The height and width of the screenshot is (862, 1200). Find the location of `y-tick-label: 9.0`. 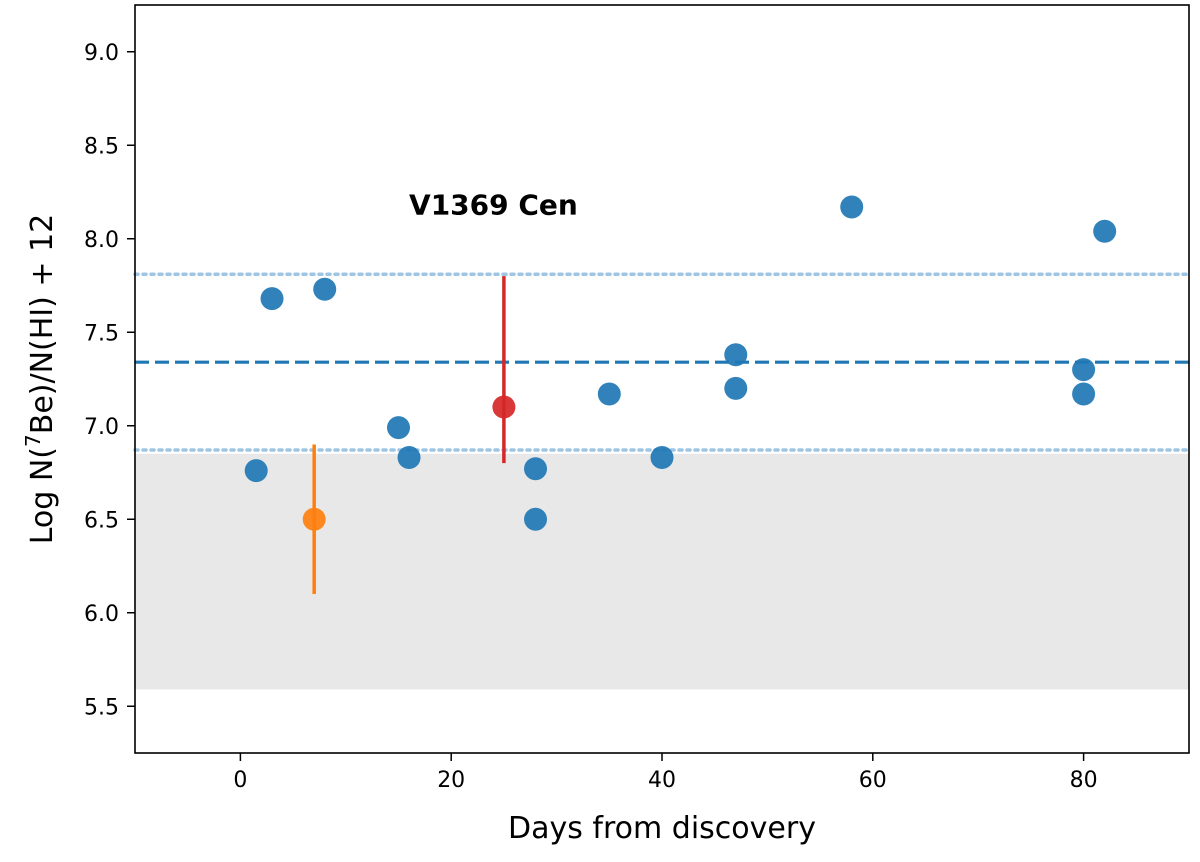

y-tick-label: 9.0 is located at coordinates (101, 53).